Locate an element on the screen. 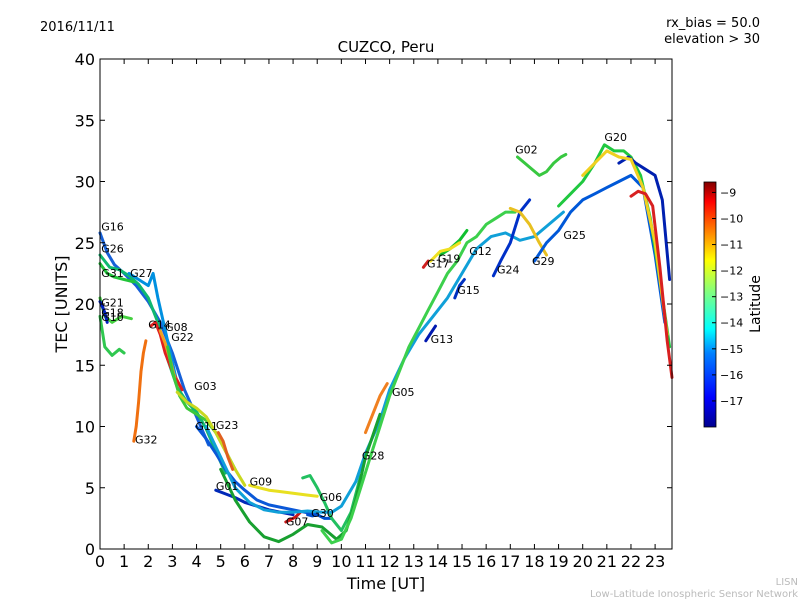 This screenshot has width=800, height=600. satellite-label: G17 is located at coordinates (438, 263).